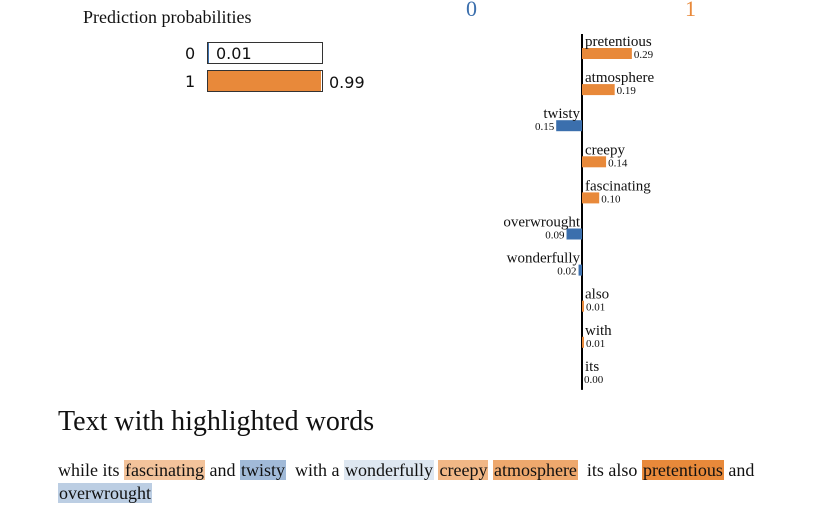 This screenshot has width=834, height=506. Describe the element at coordinates (190, 81) in the screenshot. I see `proba-class-label-1: 1` at that location.